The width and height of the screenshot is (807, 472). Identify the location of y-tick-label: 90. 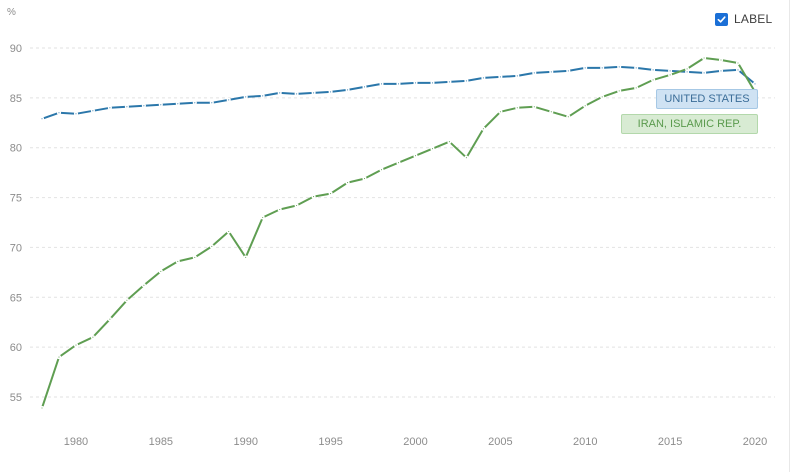
(16, 49).